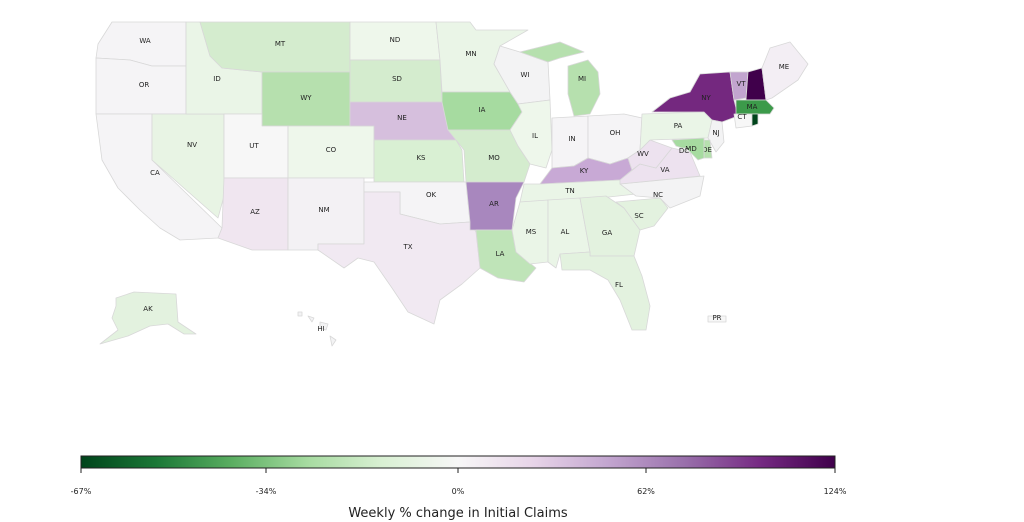  Describe the element at coordinates (482, 110) in the screenshot. I see `state-label-IA: IA` at that location.